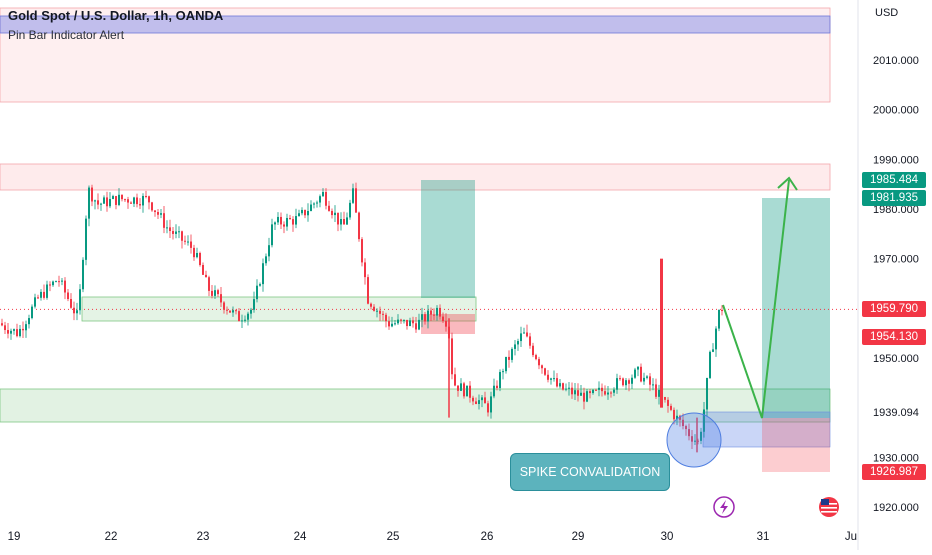 The image size is (932, 555). Describe the element at coordinates (829, 508) in the screenshot. I see `flag-stripe` at that location.